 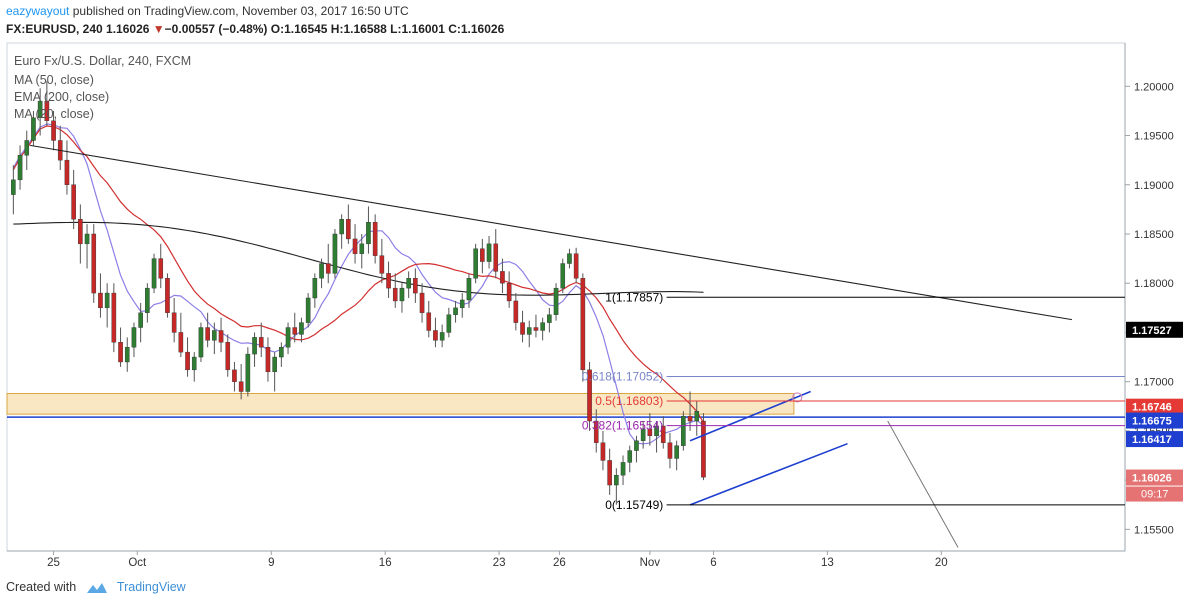 What do you see at coordinates (1154, 494) in the screenshot?
I see `countdown-badge` at bounding box center [1154, 494].